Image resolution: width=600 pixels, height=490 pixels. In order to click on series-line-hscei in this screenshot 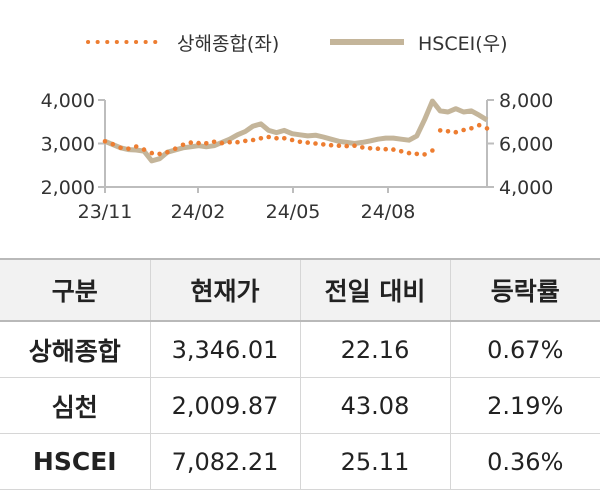, I will do `click(296, 131)`.